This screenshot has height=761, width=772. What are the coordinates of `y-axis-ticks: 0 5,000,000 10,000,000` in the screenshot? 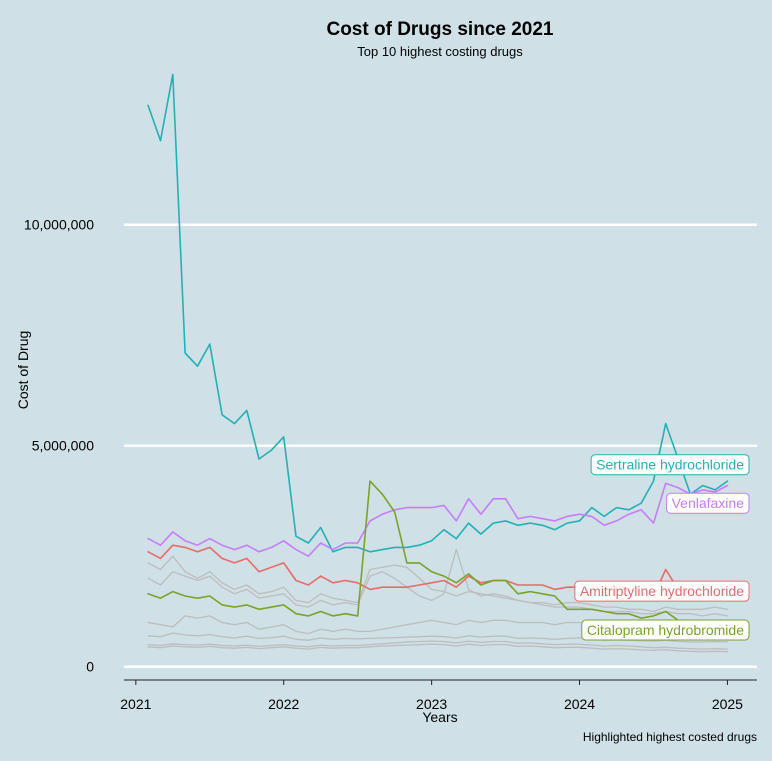 It's located at (59, 446).